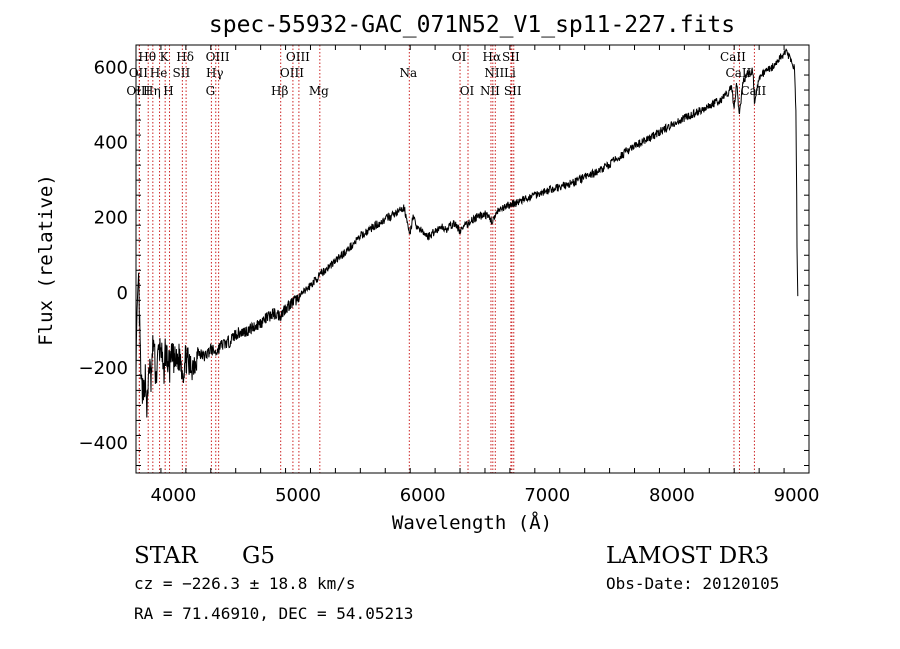 This screenshot has width=900, height=649. I want to click on y-tick-label: −200, so click(103, 368).